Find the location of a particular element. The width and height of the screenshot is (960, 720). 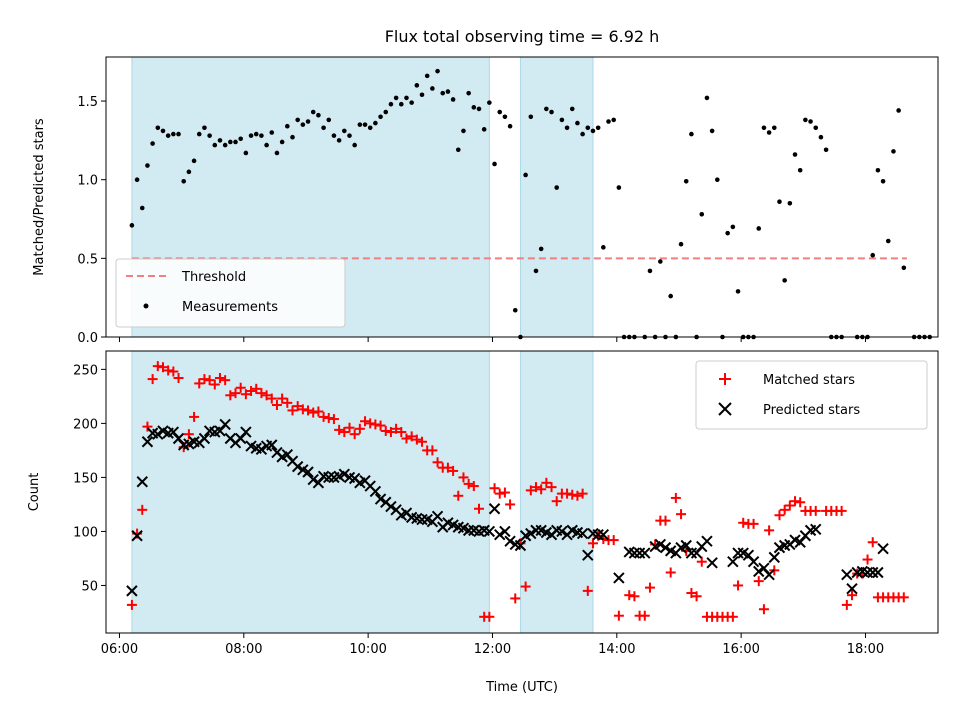

bottom-y-axis-label: Count is located at coordinates (34, 492).